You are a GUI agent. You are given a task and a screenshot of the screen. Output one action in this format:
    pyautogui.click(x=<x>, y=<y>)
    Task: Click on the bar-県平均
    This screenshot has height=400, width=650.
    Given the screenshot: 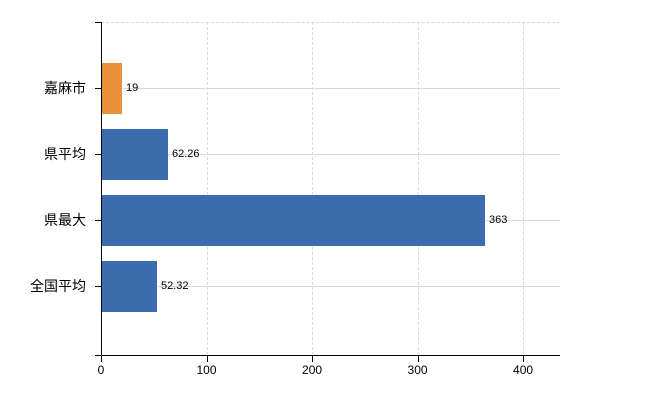 What is the action you would take?
    pyautogui.click(x=135, y=154)
    